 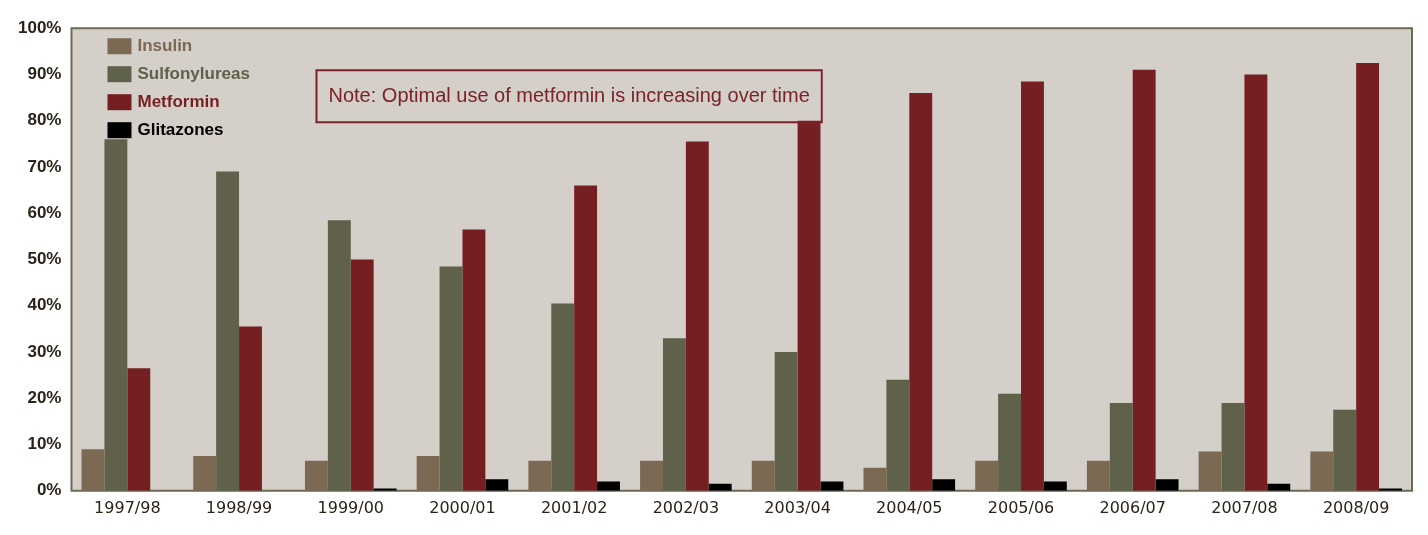 What do you see at coordinates (44, 166) in the screenshot?
I see `y-tick-label: 70%` at bounding box center [44, 166].